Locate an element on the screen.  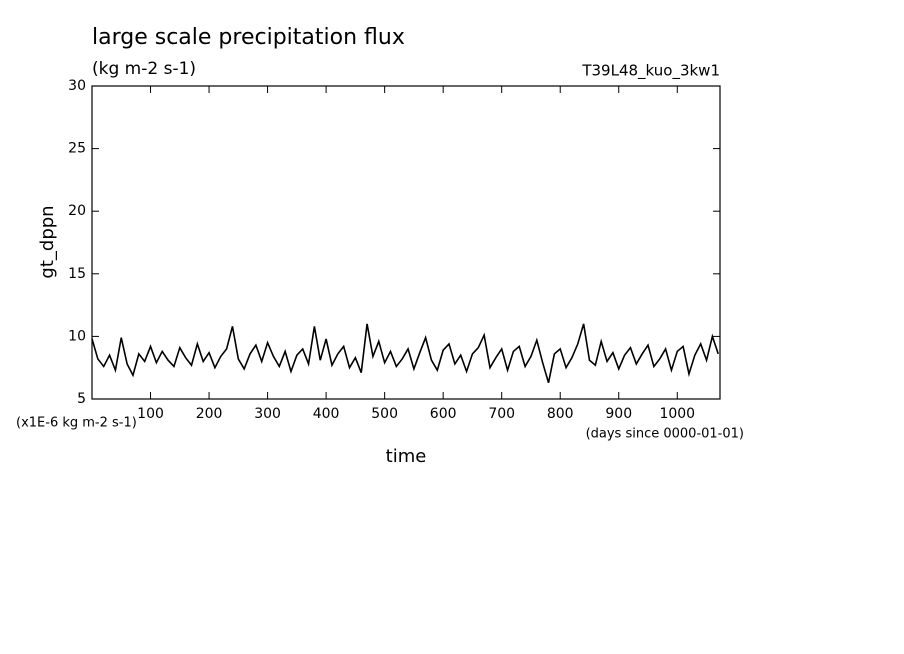
annotation: T39L48_kuo_3kw1 is located at coordinates (650, 71).